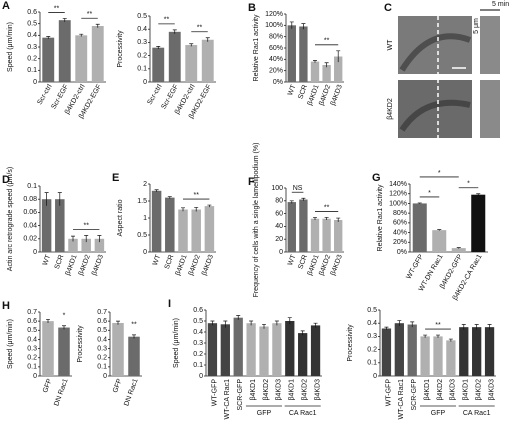 This screenshot has width=516, height=434. Describe the element at coordinates (277, 188) in the screenshot. I see `y-tick-label: 100` at that location.